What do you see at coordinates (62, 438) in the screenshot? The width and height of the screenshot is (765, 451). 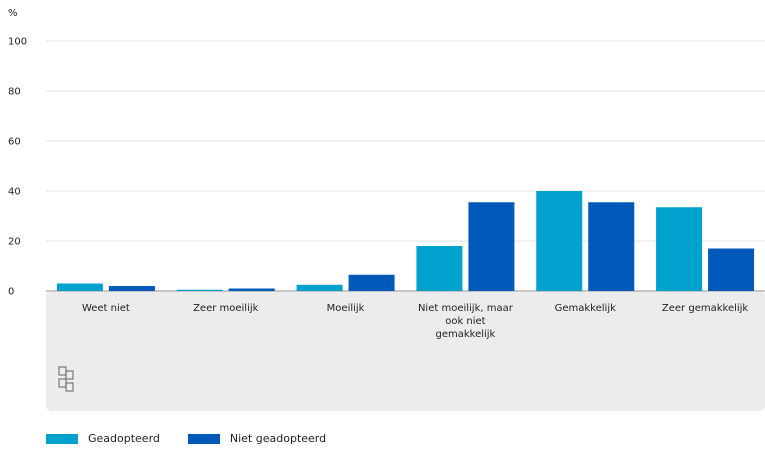 I see `legend-swatch-geadopteerd` at bounding box center [62, 438].